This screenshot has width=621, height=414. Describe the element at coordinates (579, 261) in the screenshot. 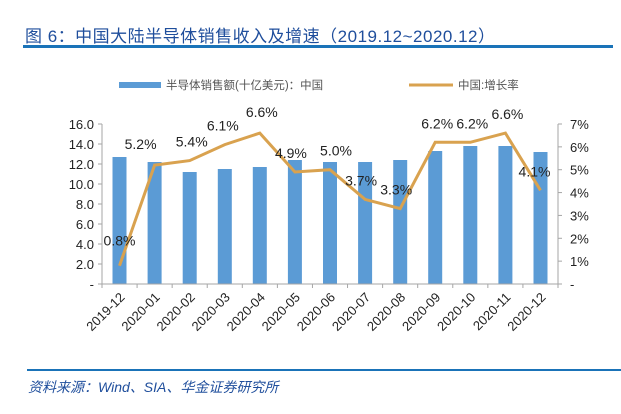

I see `right-axis-tick-label: 1%` at that location.